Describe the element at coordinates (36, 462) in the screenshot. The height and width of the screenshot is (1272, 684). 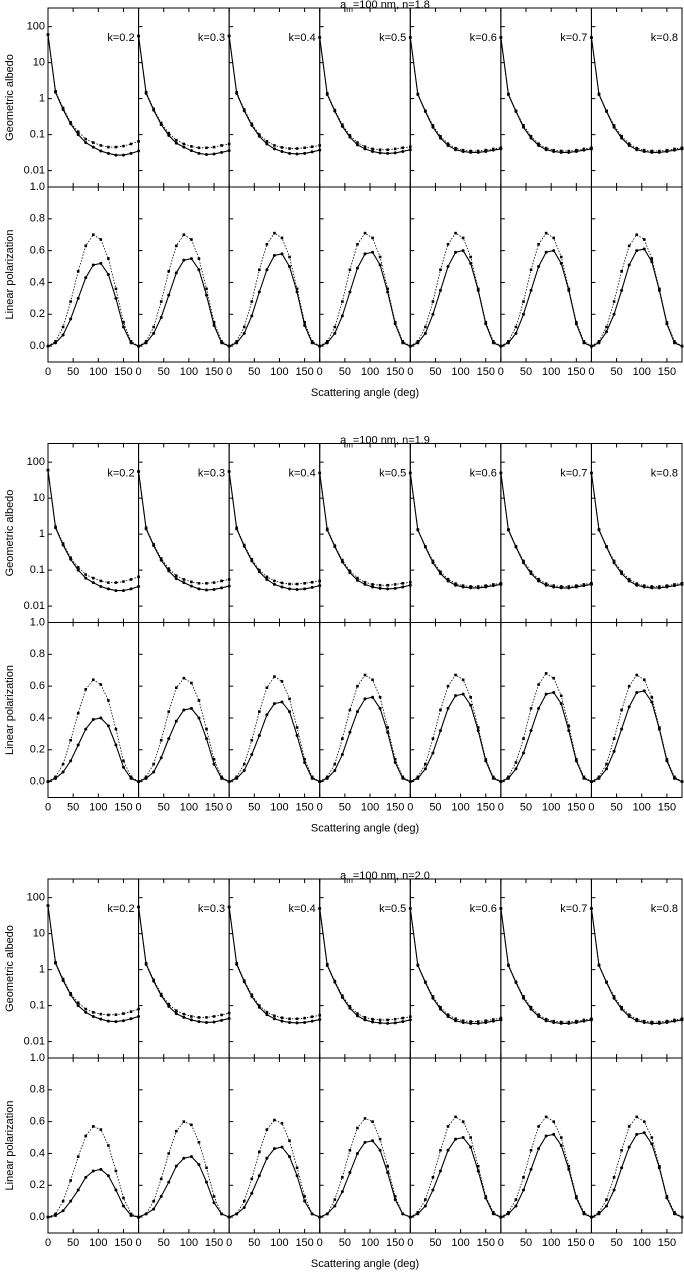
I see `y-tick-label: 100` at that location.